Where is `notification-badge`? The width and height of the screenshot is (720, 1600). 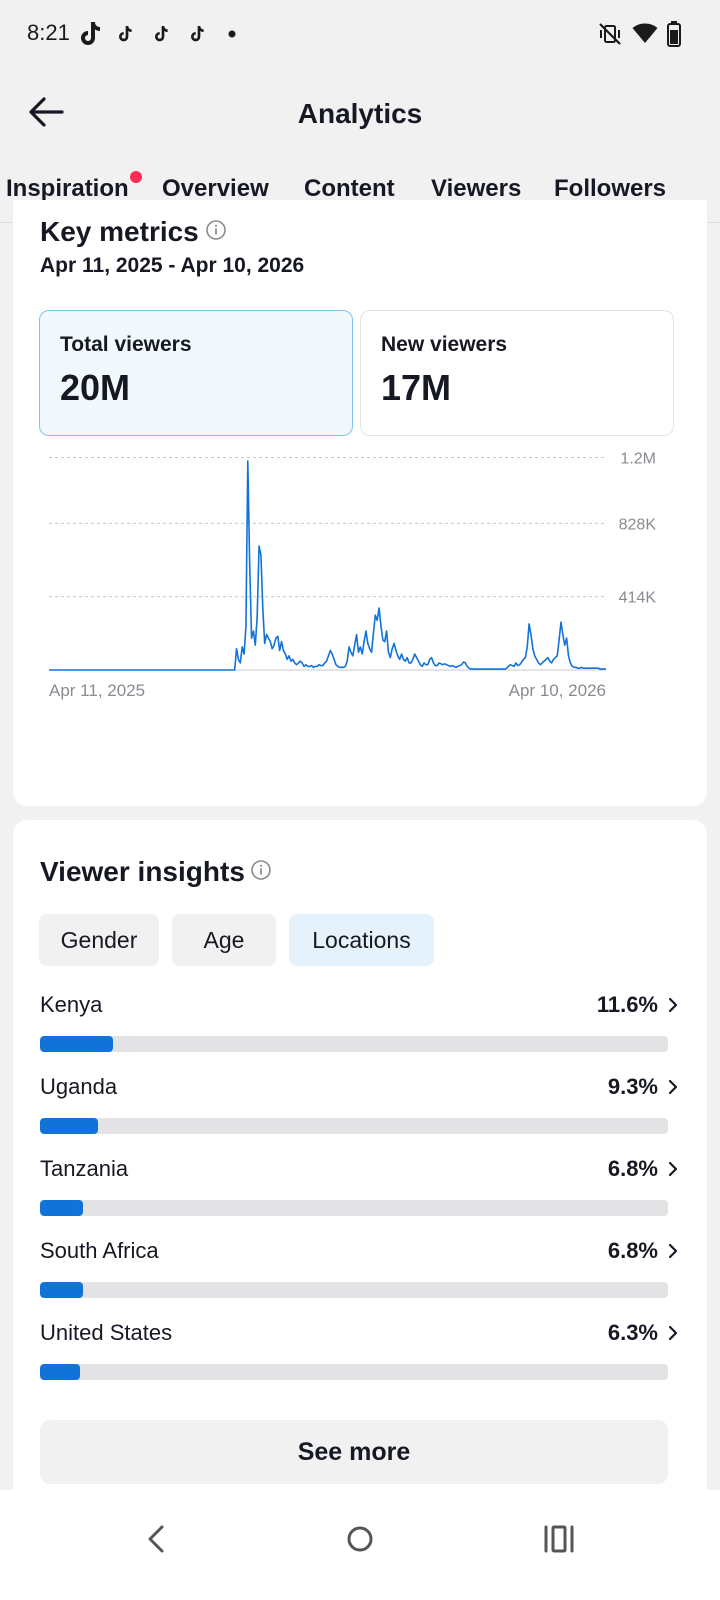 notification-badge is located at coordinates (136, 177).